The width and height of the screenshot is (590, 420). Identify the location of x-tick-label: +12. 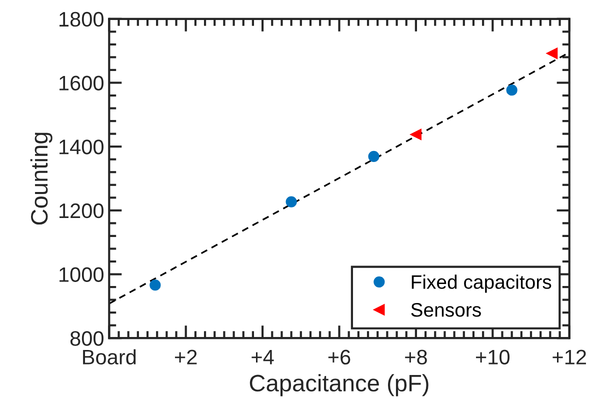
(569, 357).